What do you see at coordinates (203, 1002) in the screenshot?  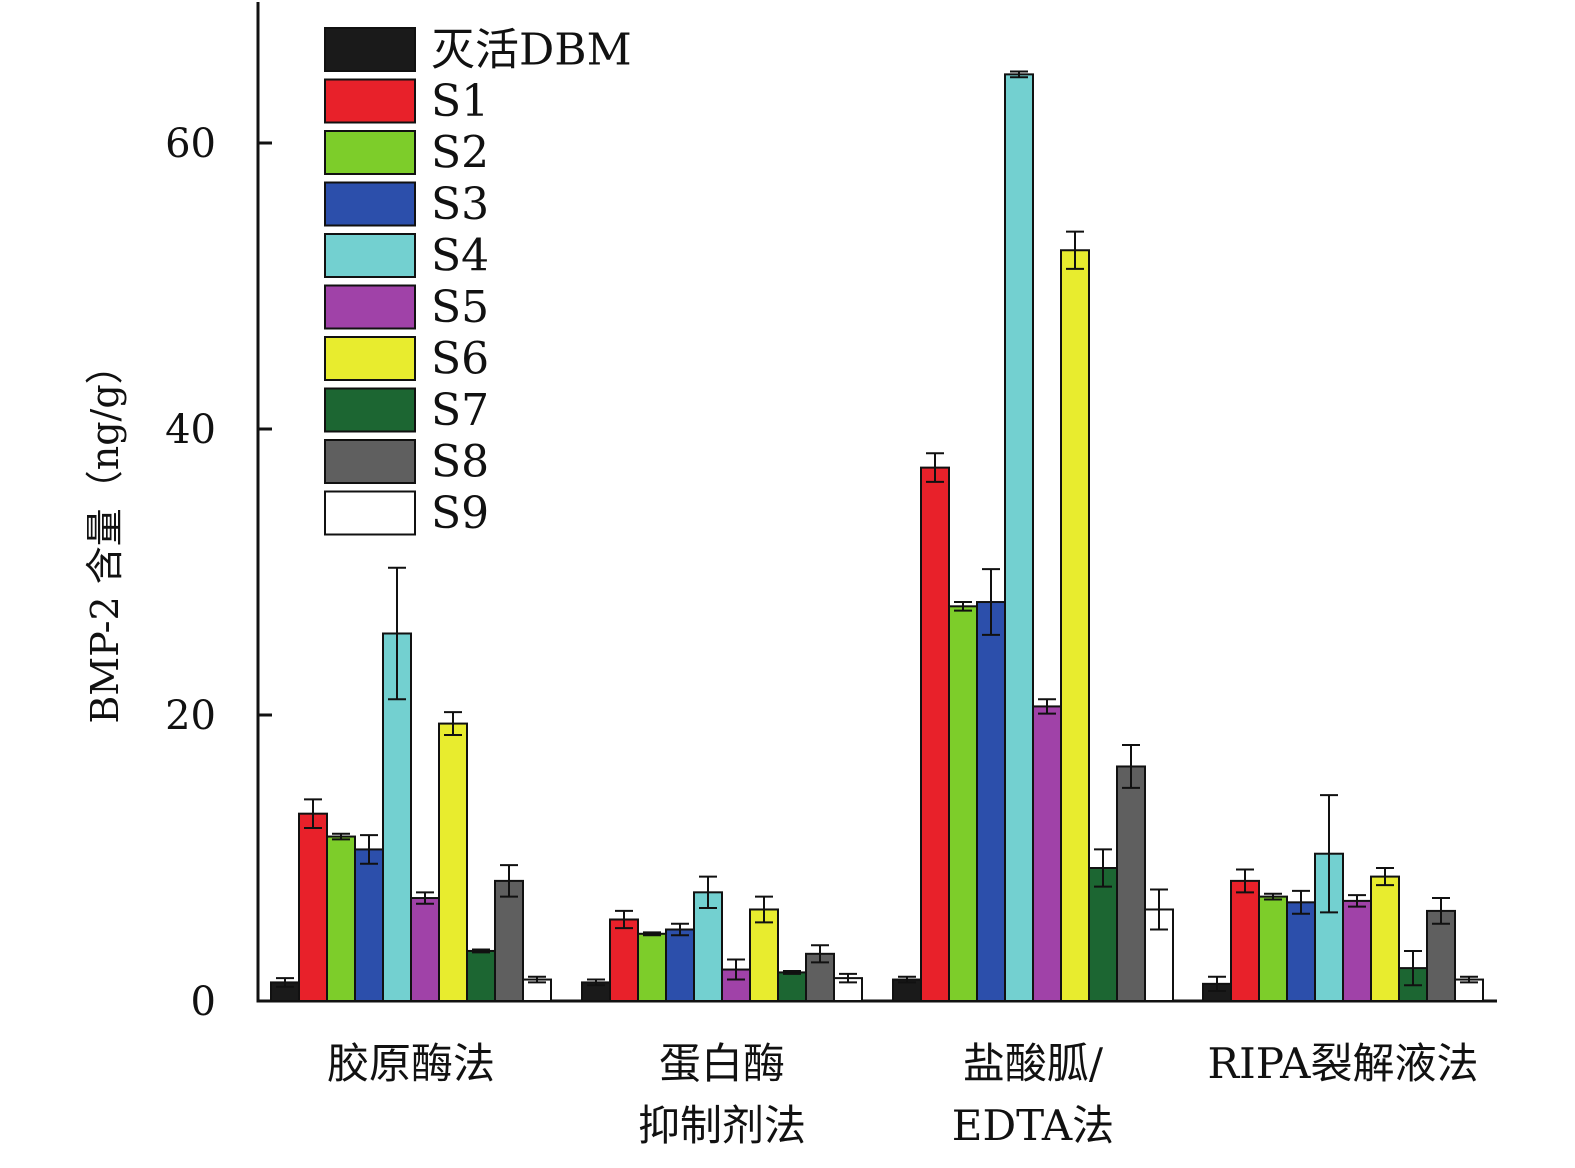 I see `y-tick-label: 0` at bounding box center [203, 1002].